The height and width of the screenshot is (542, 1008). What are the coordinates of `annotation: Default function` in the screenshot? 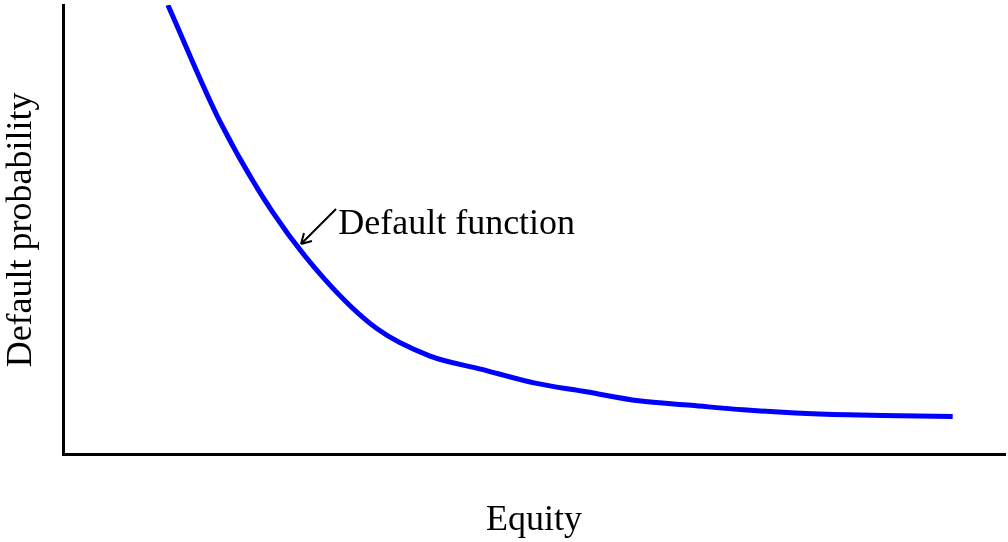 It's located at (457, 222).